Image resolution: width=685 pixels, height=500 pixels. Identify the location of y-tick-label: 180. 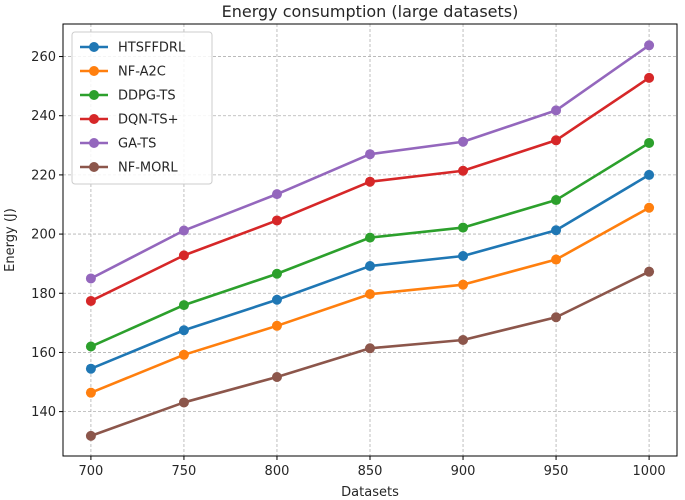
(43, 294).